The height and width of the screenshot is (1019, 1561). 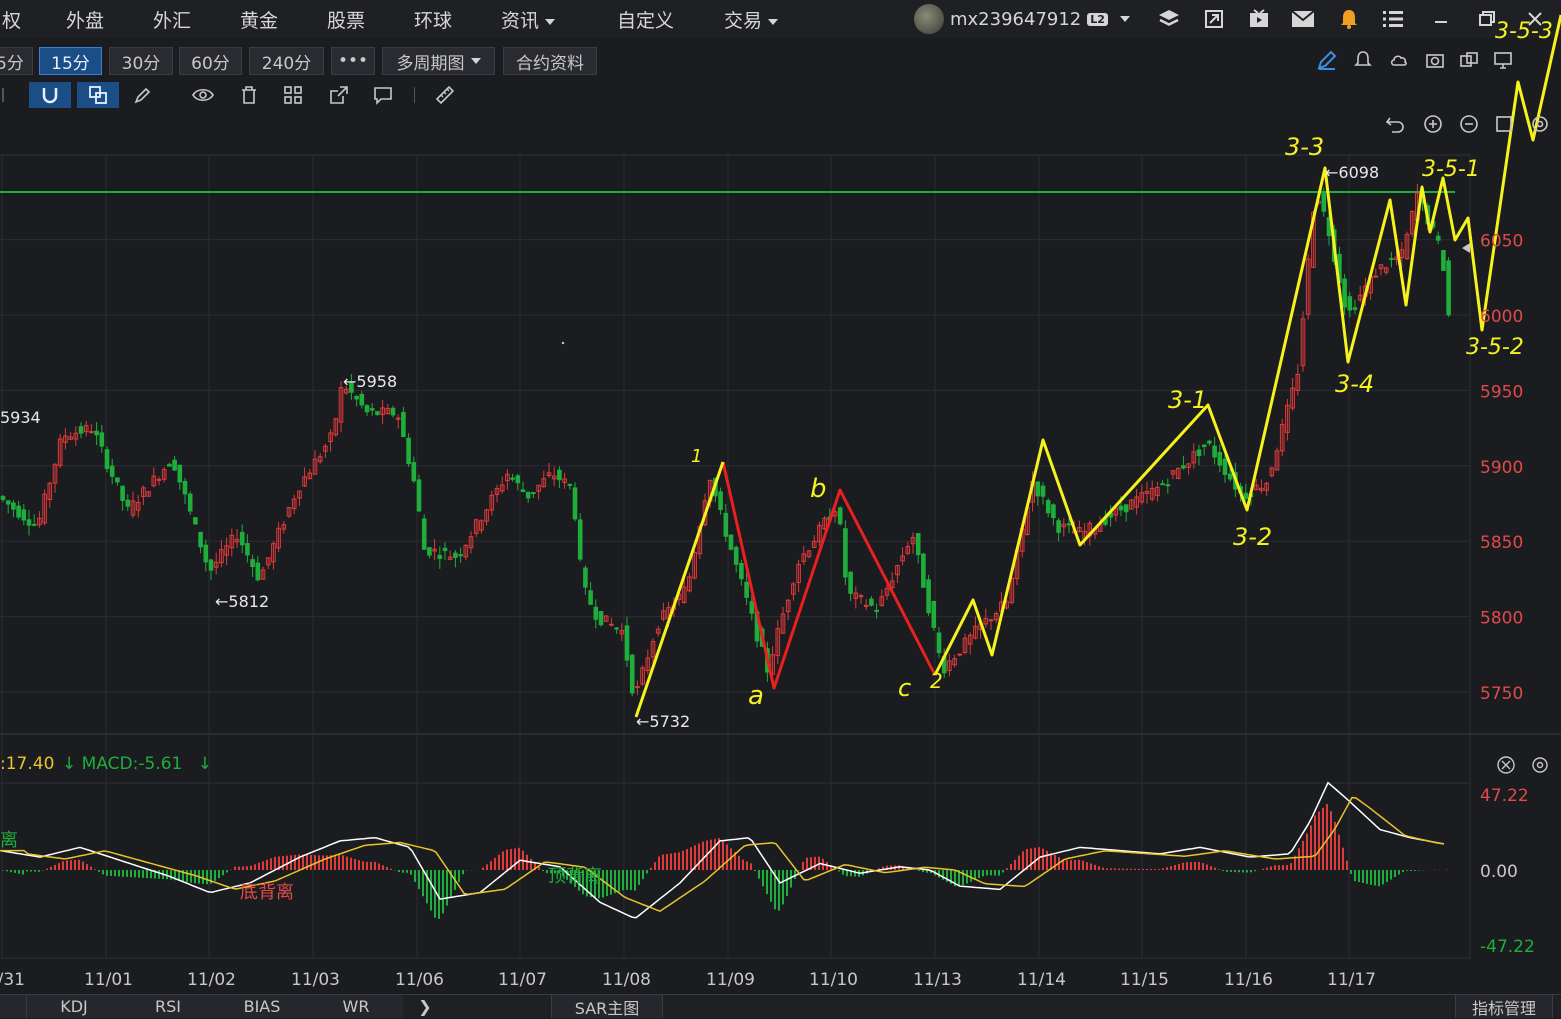 I want to click on period-button-4: 240分, so click(x=286, y=61).